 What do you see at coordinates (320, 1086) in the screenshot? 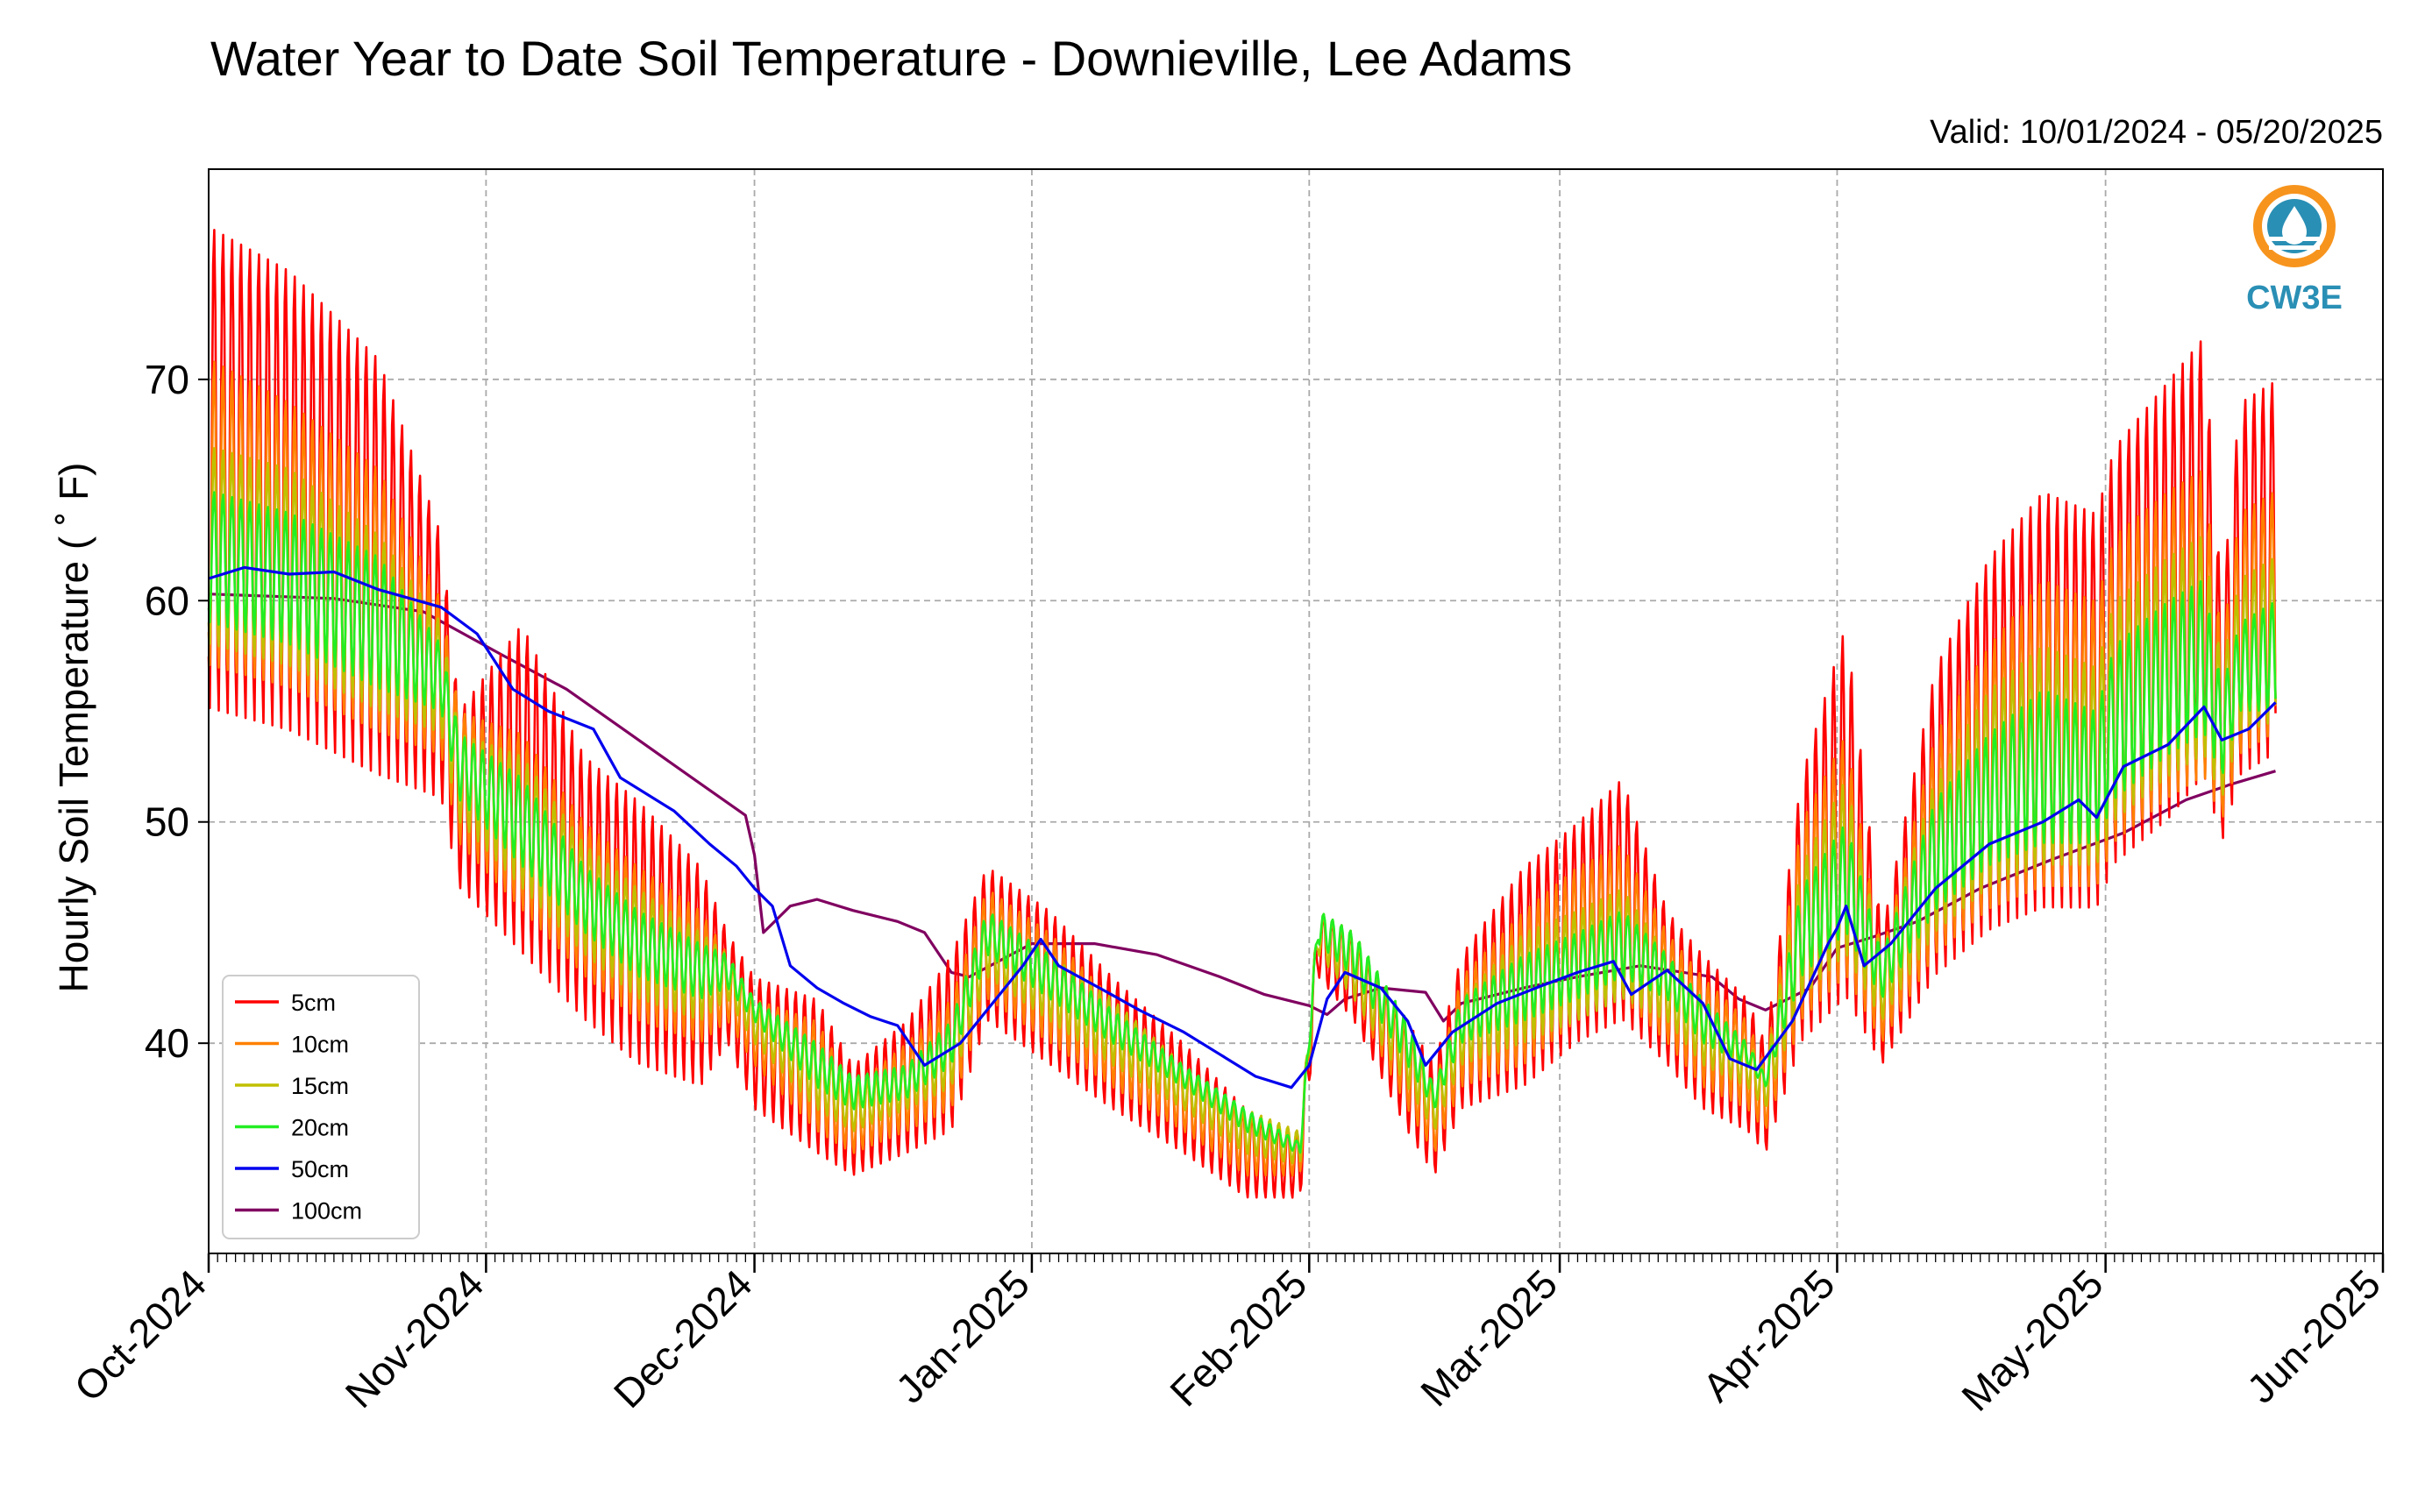
I see `legend-label-15cm: 15cm` at bounding box center [320, 1086].